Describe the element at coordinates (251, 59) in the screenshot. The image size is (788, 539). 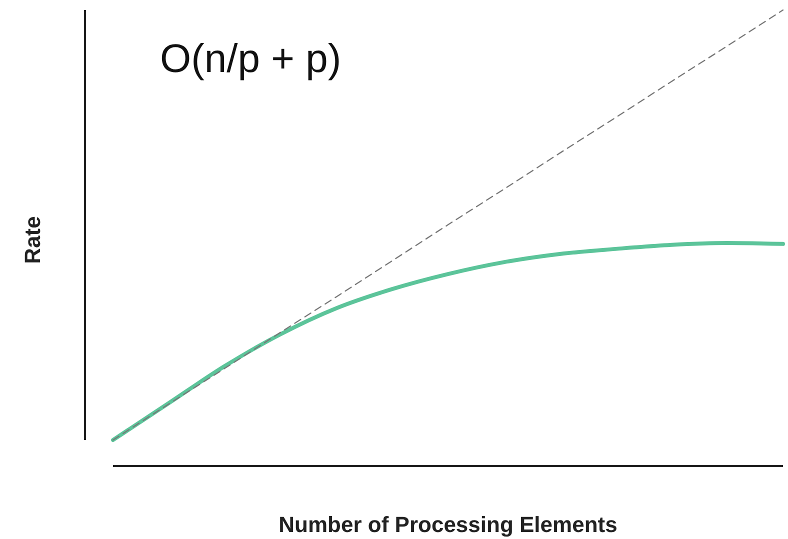
I see `text: O(n/p + p)` at that location.